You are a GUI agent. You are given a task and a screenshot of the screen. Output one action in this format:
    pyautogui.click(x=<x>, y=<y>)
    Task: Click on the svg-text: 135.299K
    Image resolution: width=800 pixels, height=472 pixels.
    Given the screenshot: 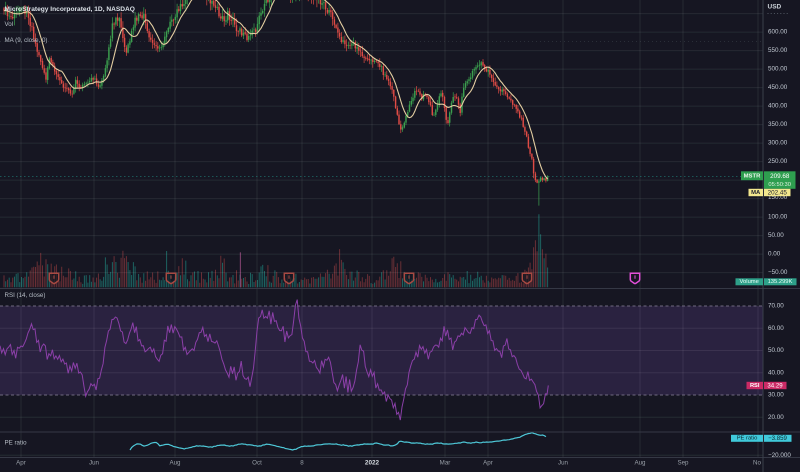 What is the action you would take?
    pyautogui.click(x=780, y=282)
    